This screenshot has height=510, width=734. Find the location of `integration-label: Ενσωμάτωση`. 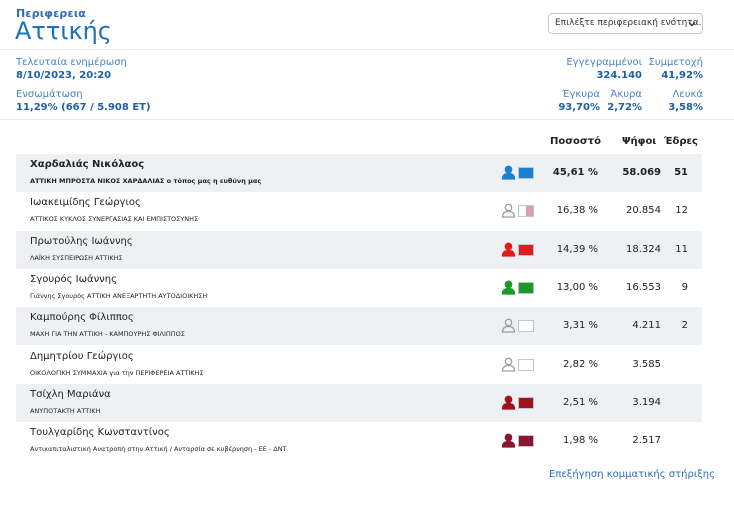

integration-label: Ενσωμάτωση is located at coordinates (49, 94).